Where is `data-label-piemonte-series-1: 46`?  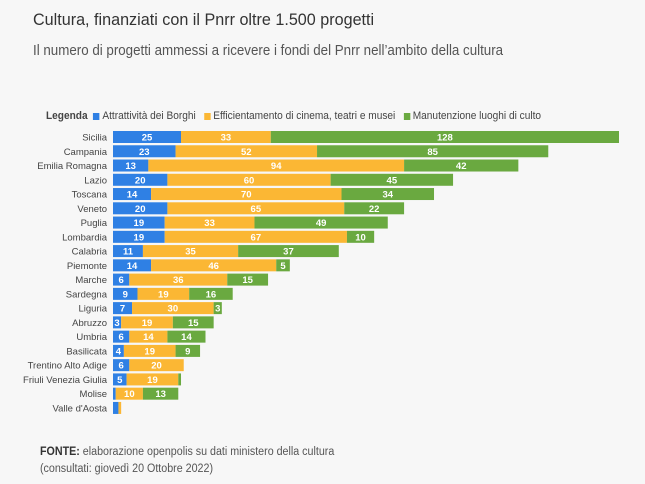 data-label-piemonte-series-1: 46 is located at coordinates (213, 266).